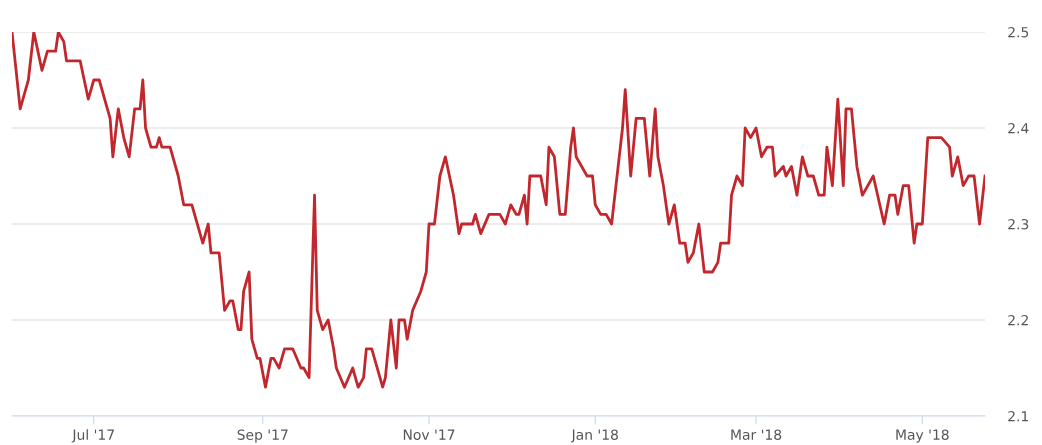  Describe the element at coordinates (92, 436) in the screenshot. I see `x-tick-label: Jul '17` at that location.